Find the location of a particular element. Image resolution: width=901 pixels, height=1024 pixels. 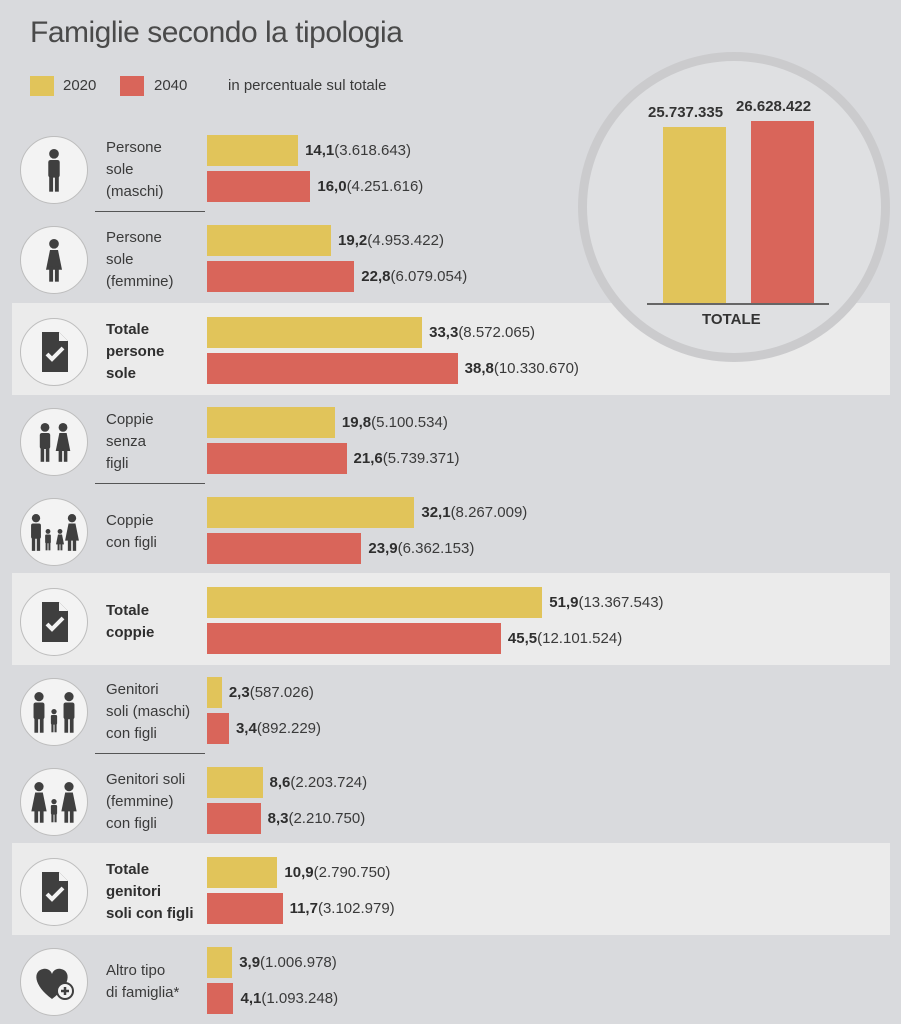

value-label-2020: 14,1(3.618.643) is located at coordinates (358, 150).